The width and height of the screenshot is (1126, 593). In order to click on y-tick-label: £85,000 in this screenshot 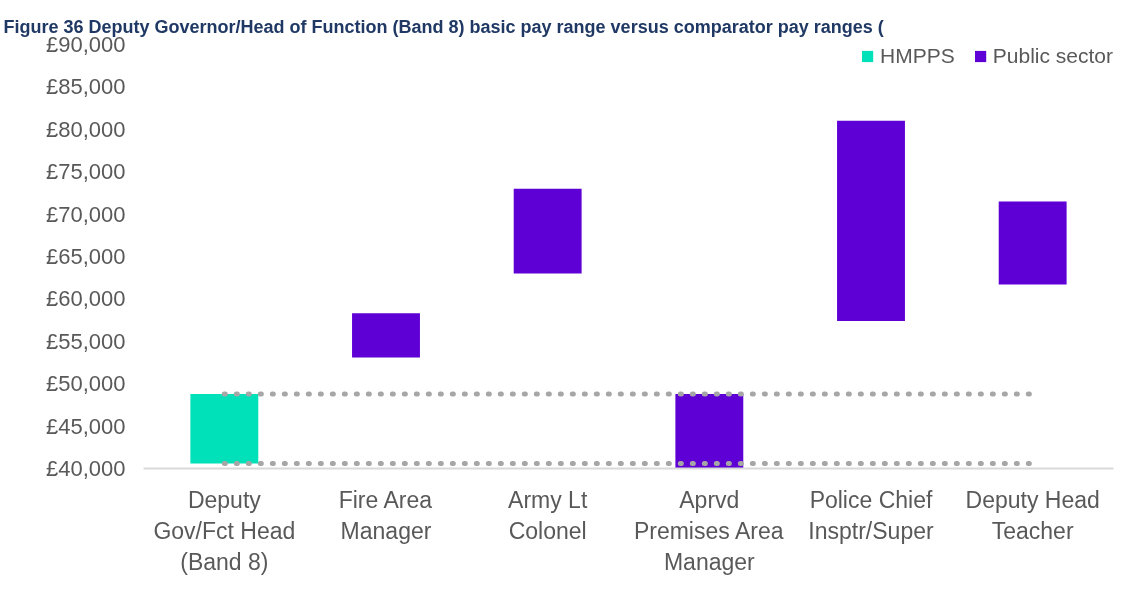, I will do `click(85, 87)`.